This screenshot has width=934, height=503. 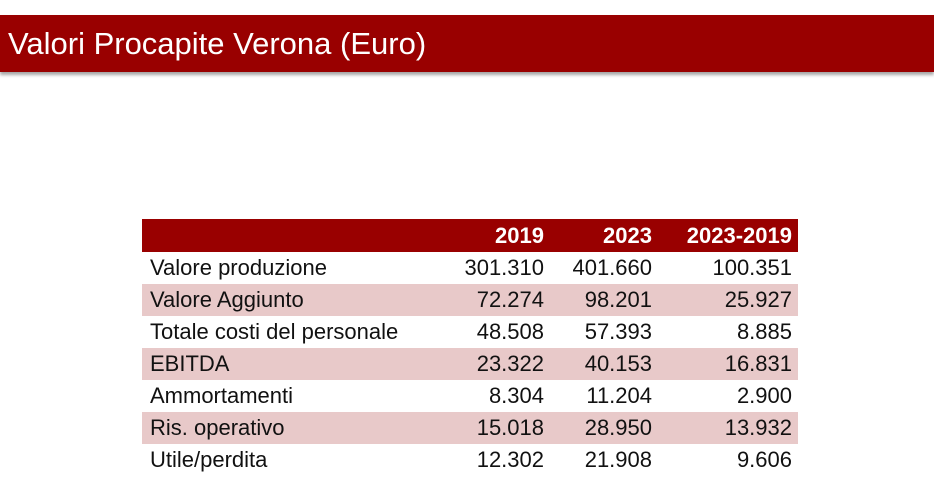 I want to click on row-label: Valore Aggiunto, so click(x=227, y=299).